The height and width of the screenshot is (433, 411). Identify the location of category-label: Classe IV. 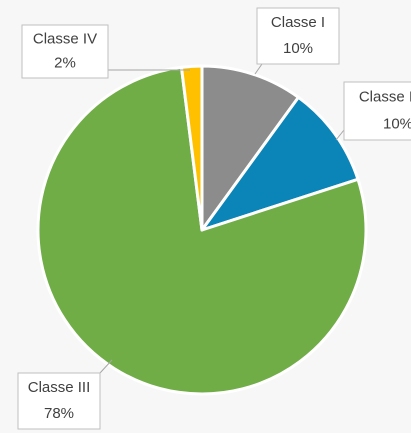
(65, 38).